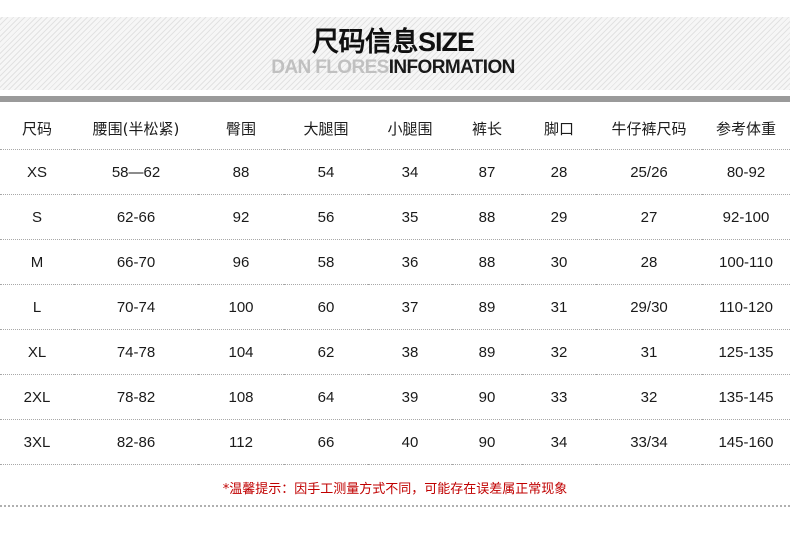 This screenshot has height=538, width=790. What do you see at coordinates (649, 129) in the screenshot?
I see `column-header-jeans-size: 牛仔裤尺码` at bounding box center [649, 129].